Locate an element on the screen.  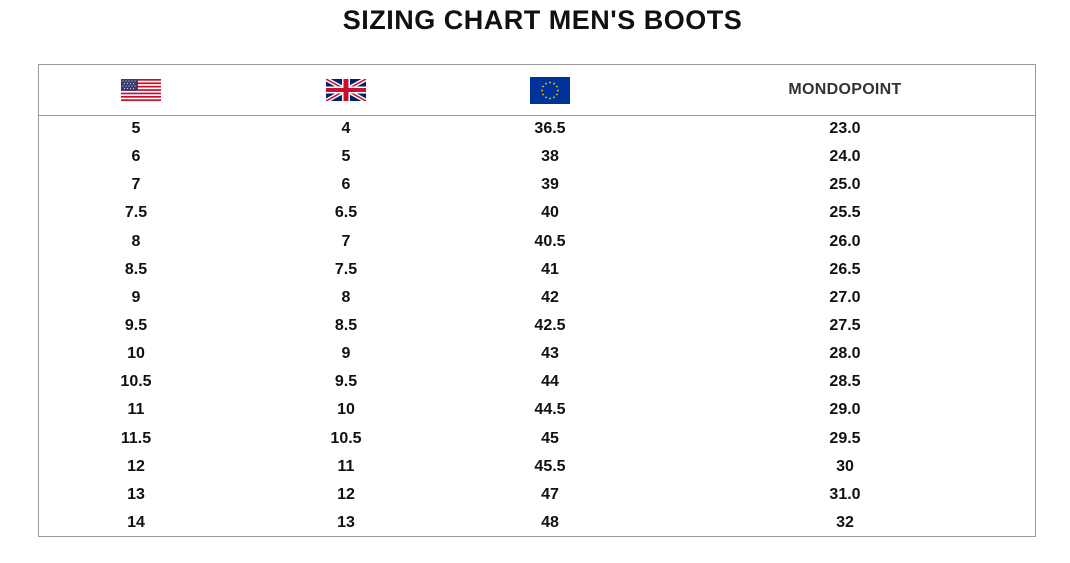
eu-size-cell: 41 is located at coordinates (550, 269).